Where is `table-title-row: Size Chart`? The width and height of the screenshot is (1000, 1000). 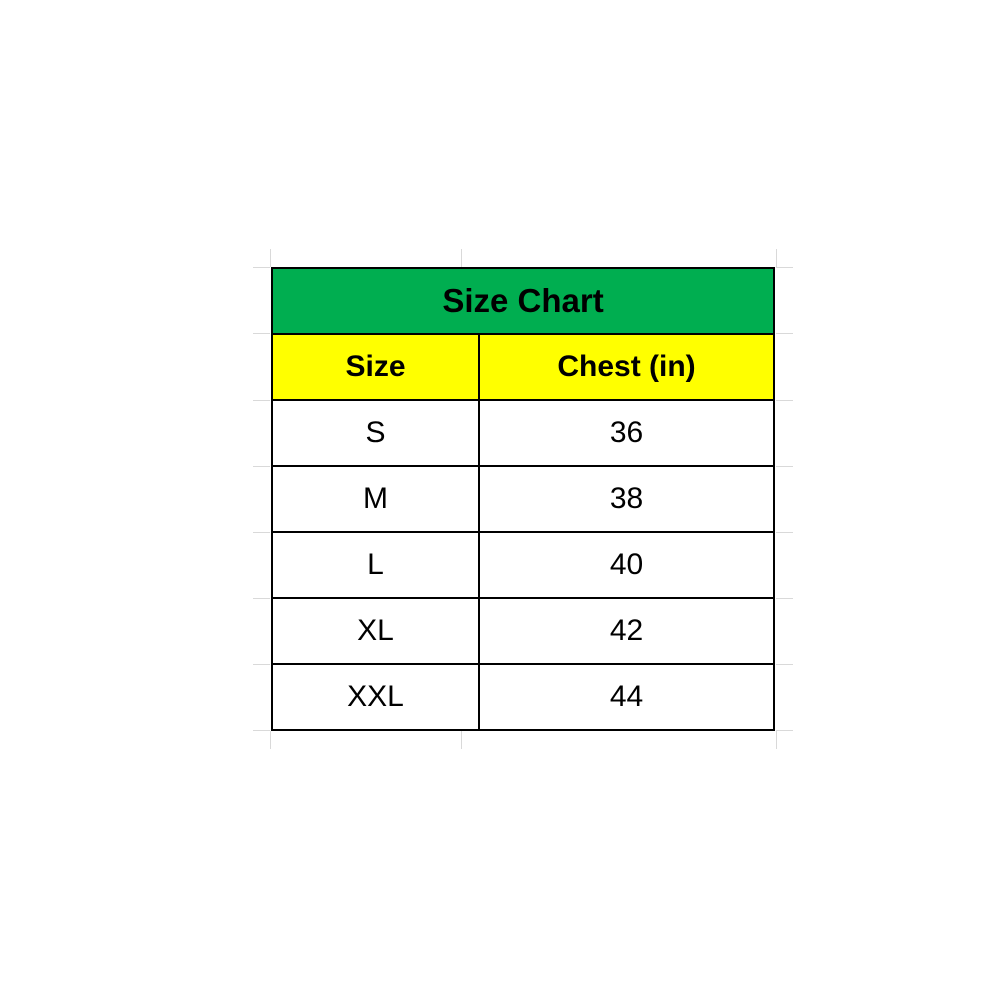
table-title-row: Size Chart is located at coordinates (523, 301).